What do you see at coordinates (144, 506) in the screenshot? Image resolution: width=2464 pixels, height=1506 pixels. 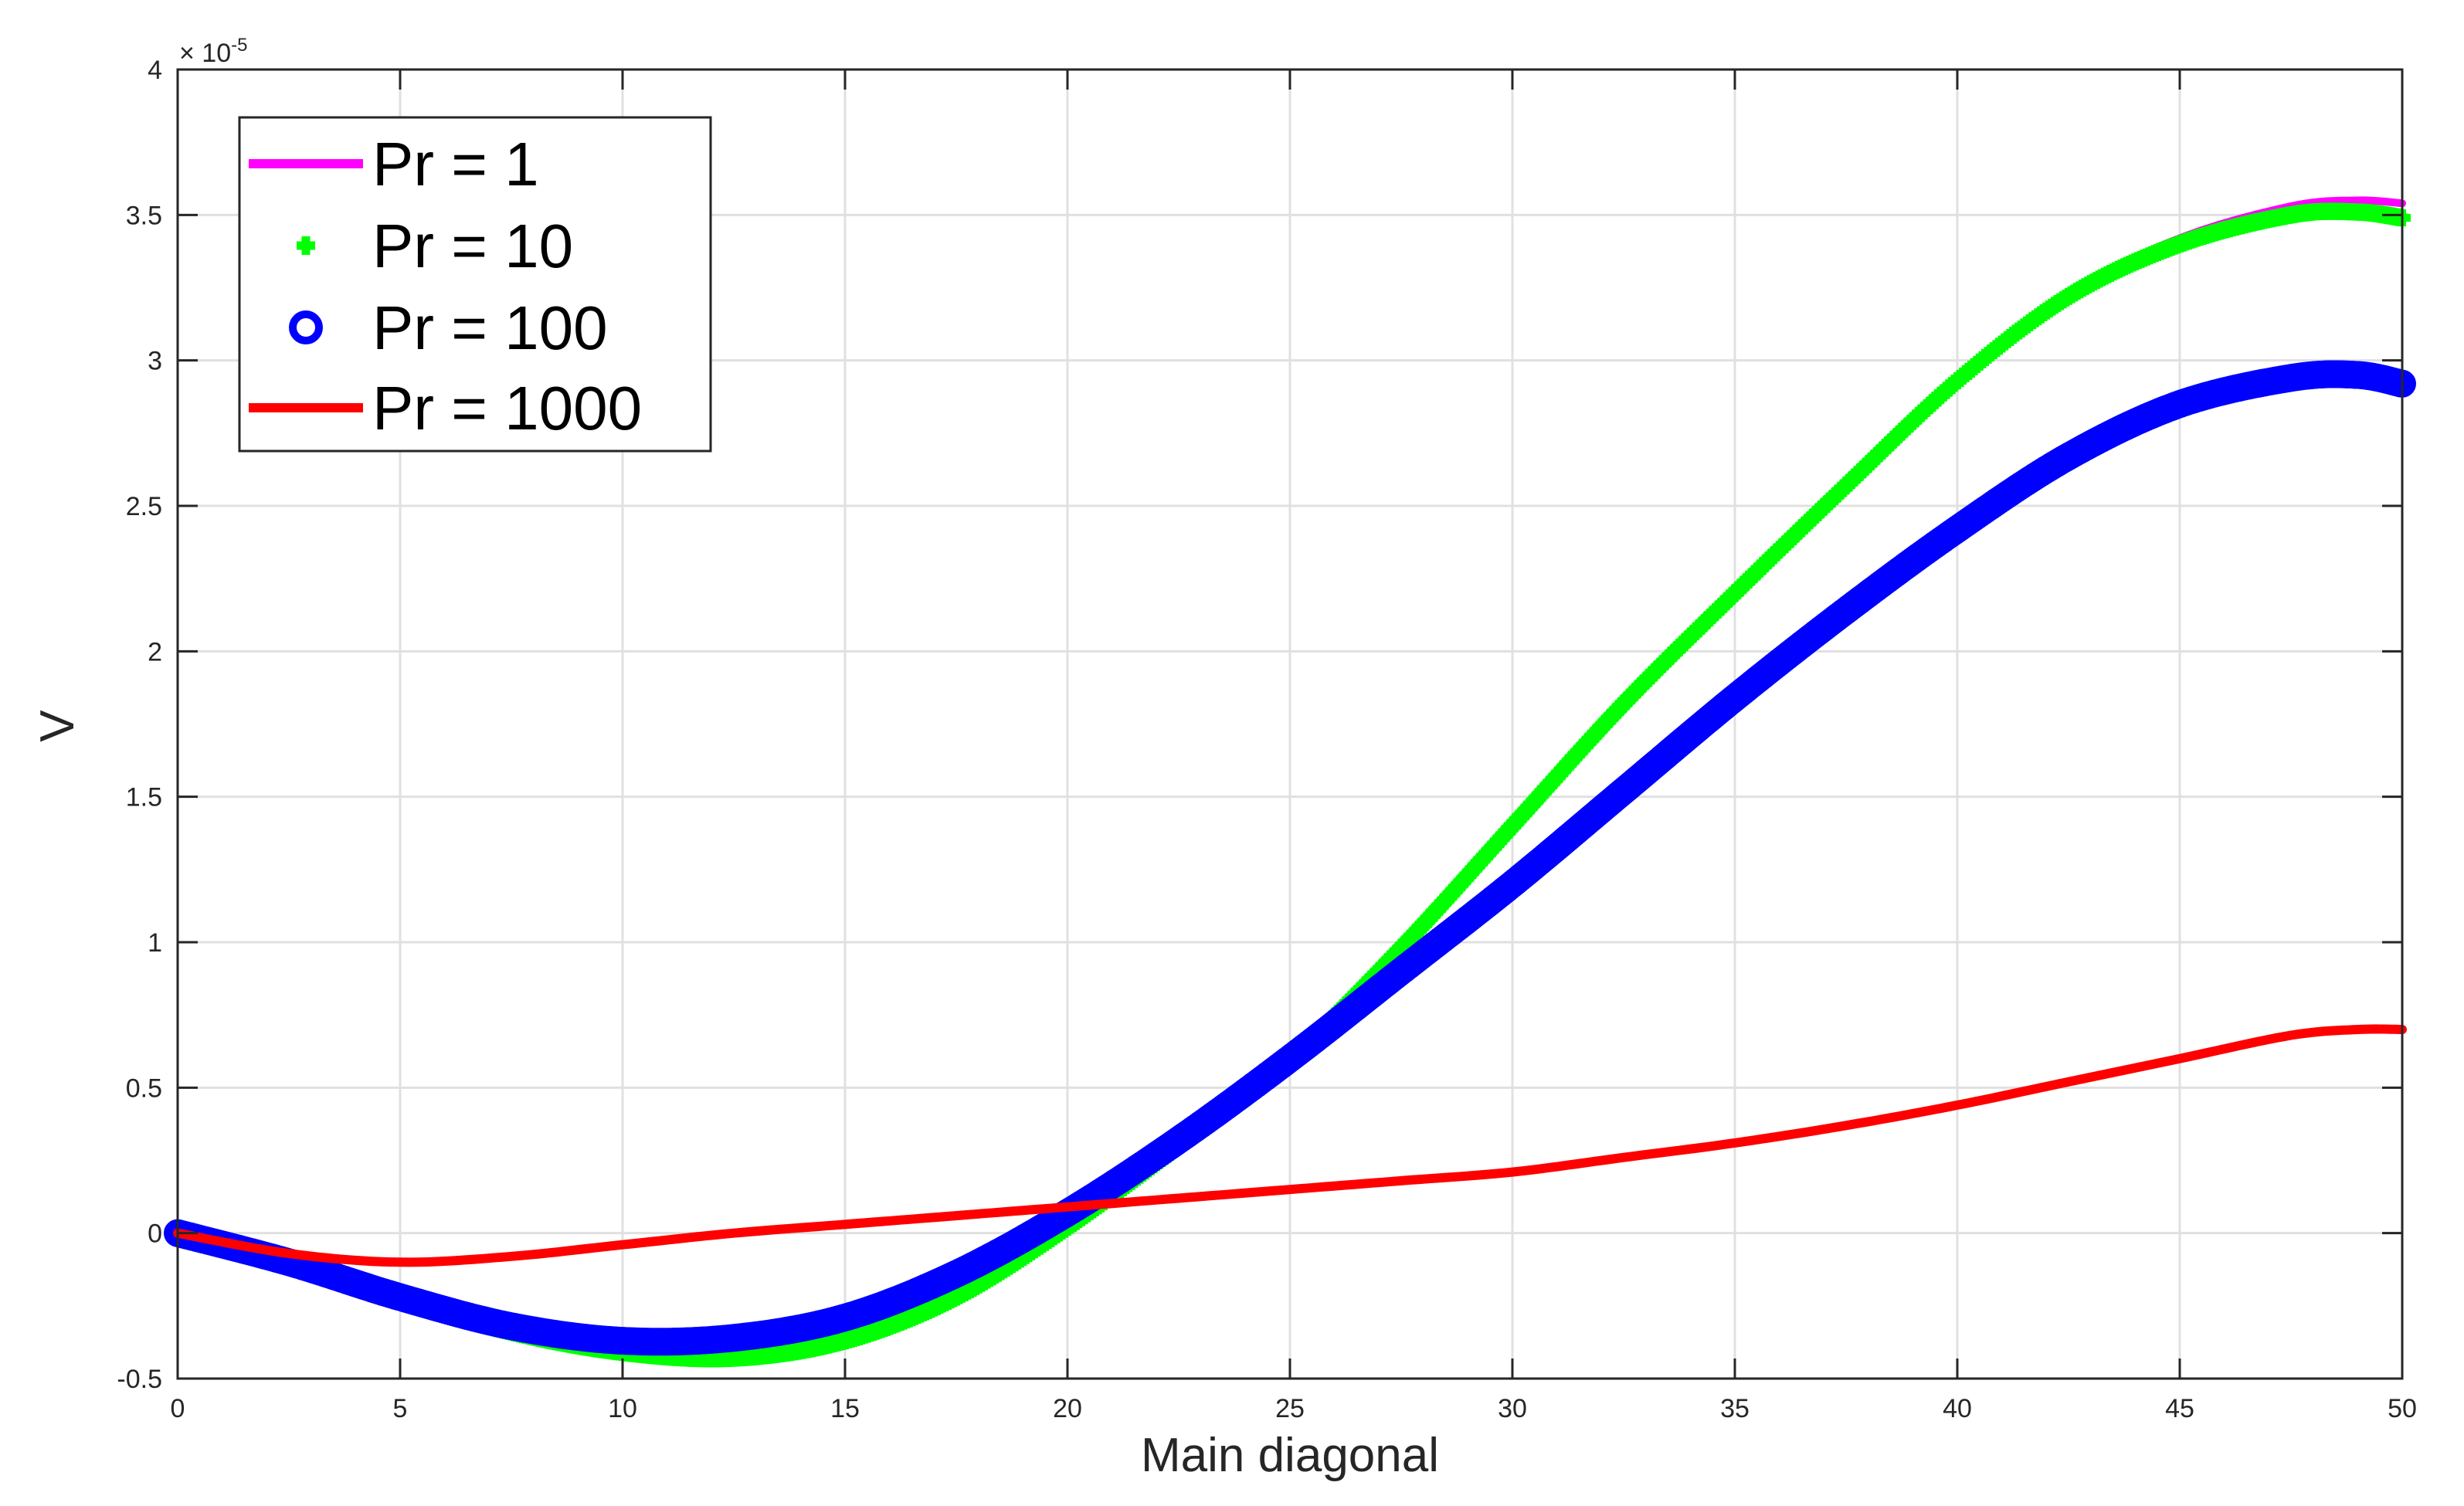 I see `y-tick-label: 2.5` at bounding box center [144, 506].